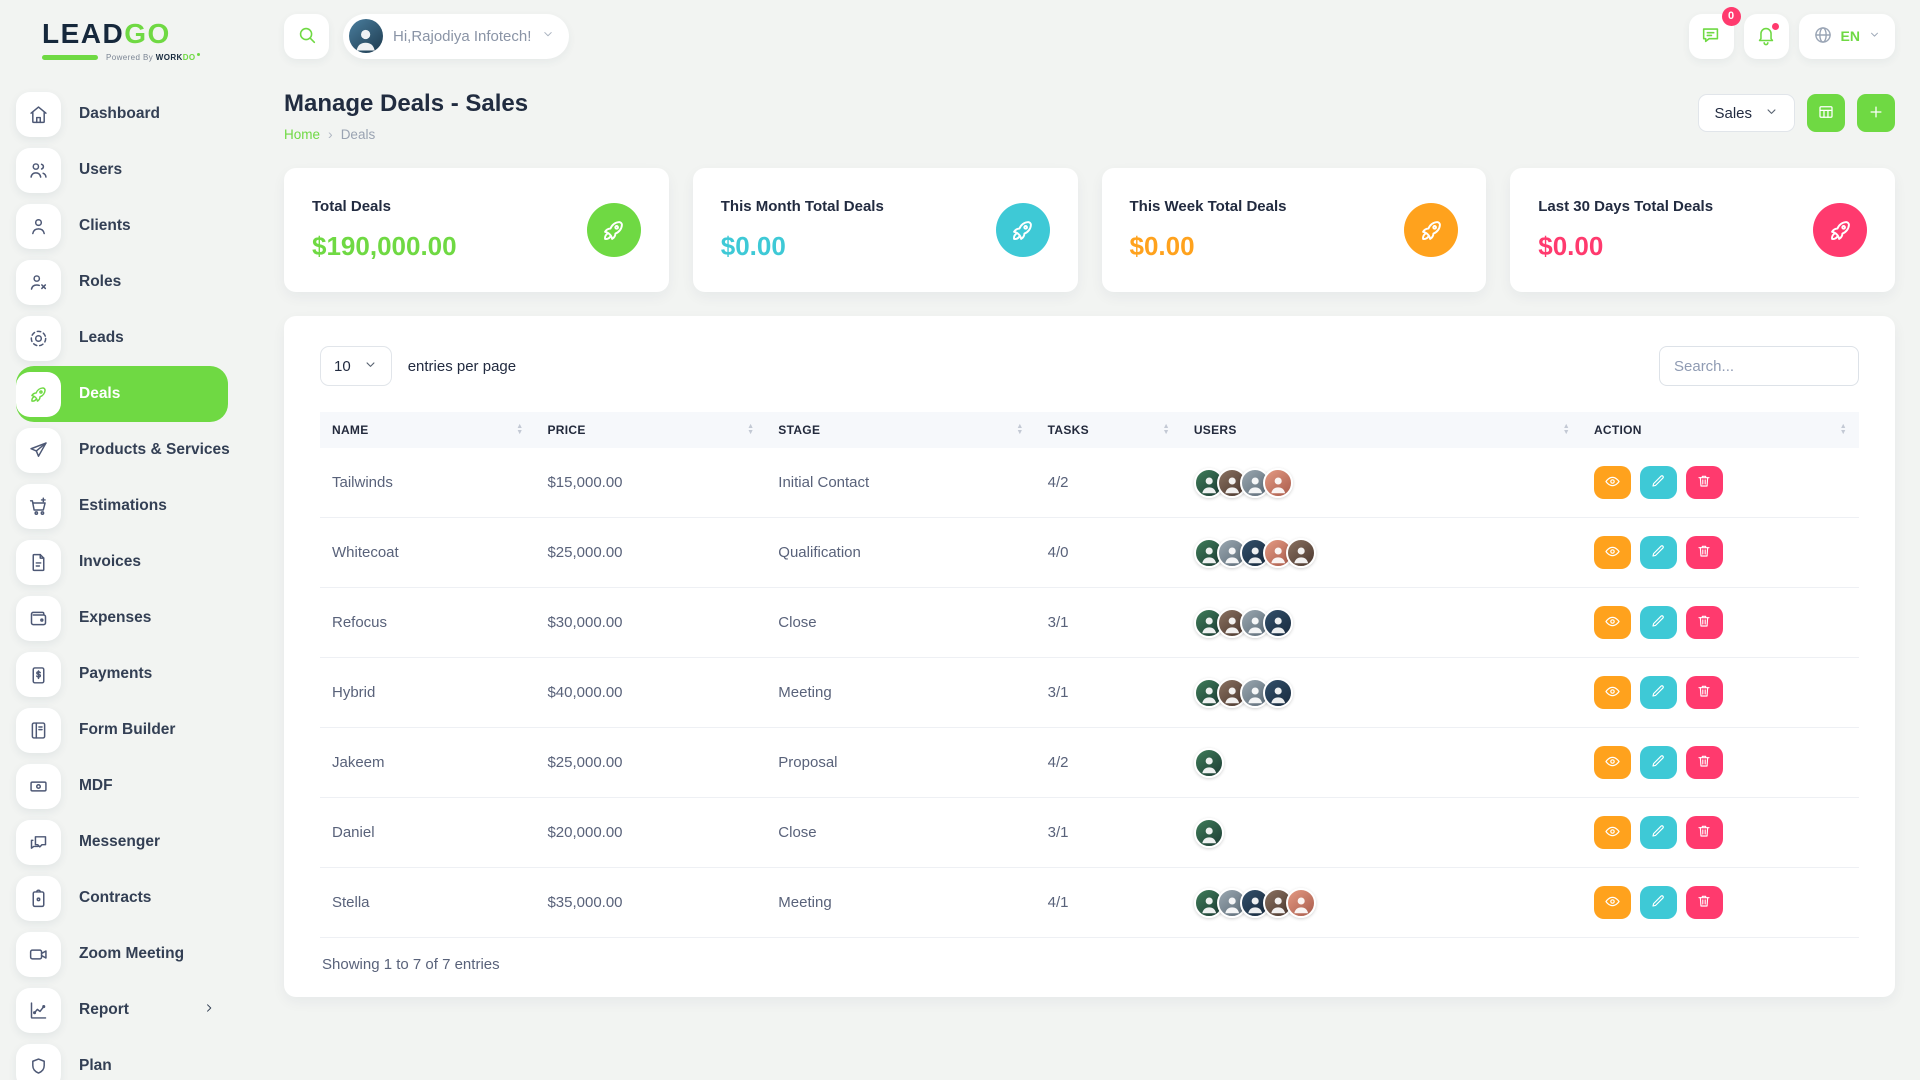  What do you see at coordinates (130, 1059) in the screenshot?
I see `sidebar-item-plan: Plan` at bounding box center [130, 1059].